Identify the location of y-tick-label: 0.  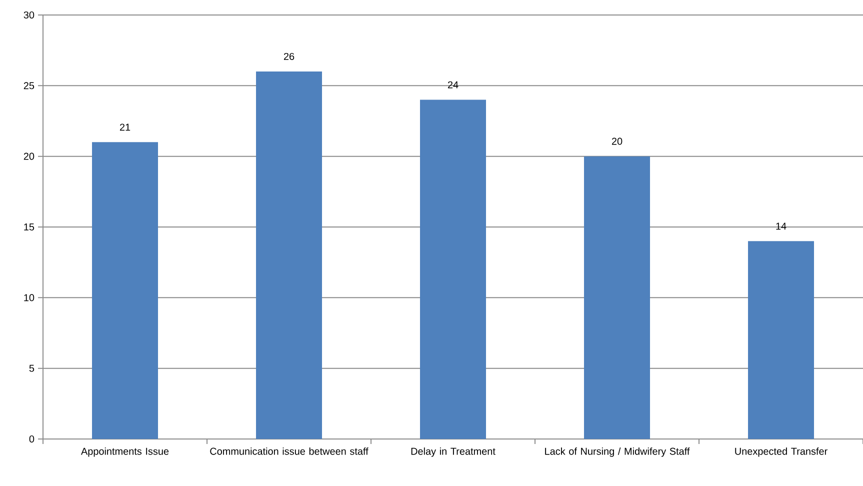
(31, 439).